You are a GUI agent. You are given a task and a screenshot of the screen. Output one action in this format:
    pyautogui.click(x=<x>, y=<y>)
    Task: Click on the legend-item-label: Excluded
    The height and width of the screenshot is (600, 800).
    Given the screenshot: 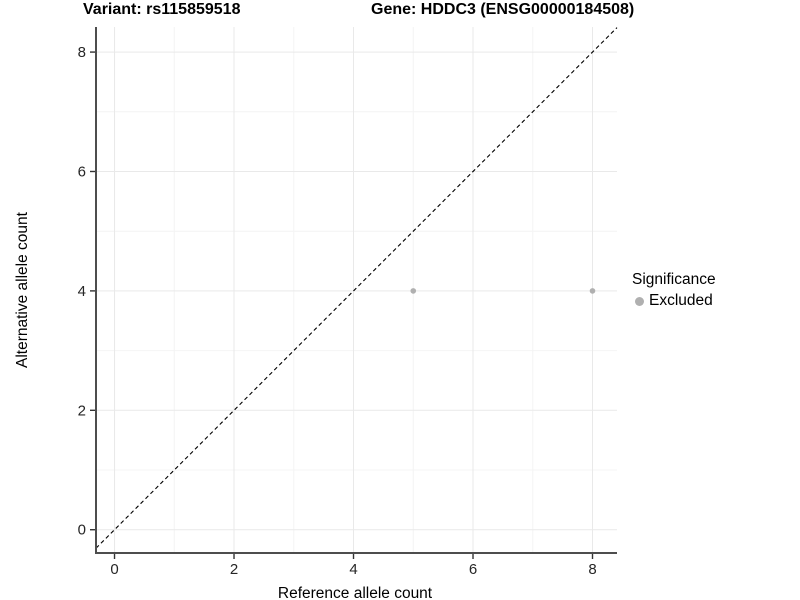 What is the action you would take?
    pyautogui.click(x=681, y=300)
    